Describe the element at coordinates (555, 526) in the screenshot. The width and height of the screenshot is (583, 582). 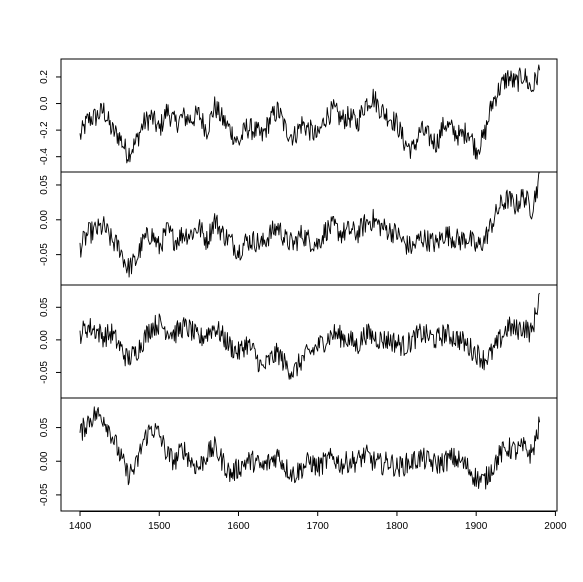
I see `x-tick-label: 2000` at that location.